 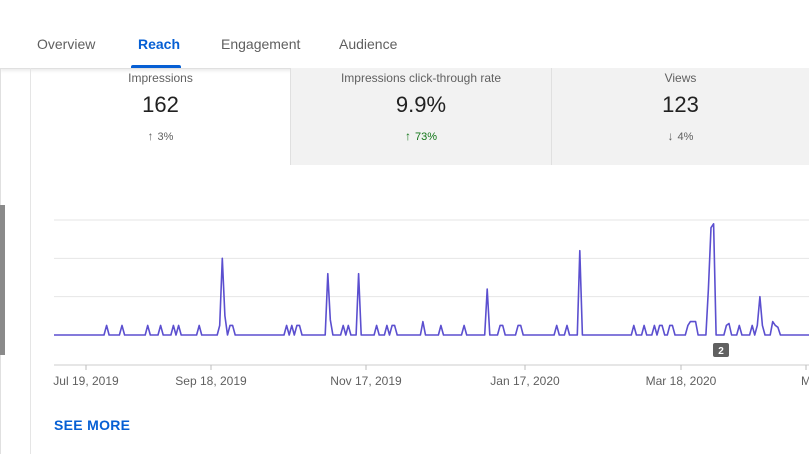 What do you see at coordinates (165, 137) in the screenshot?
I see `metric-delta-value: 3%` at bounding box center [165, 137].